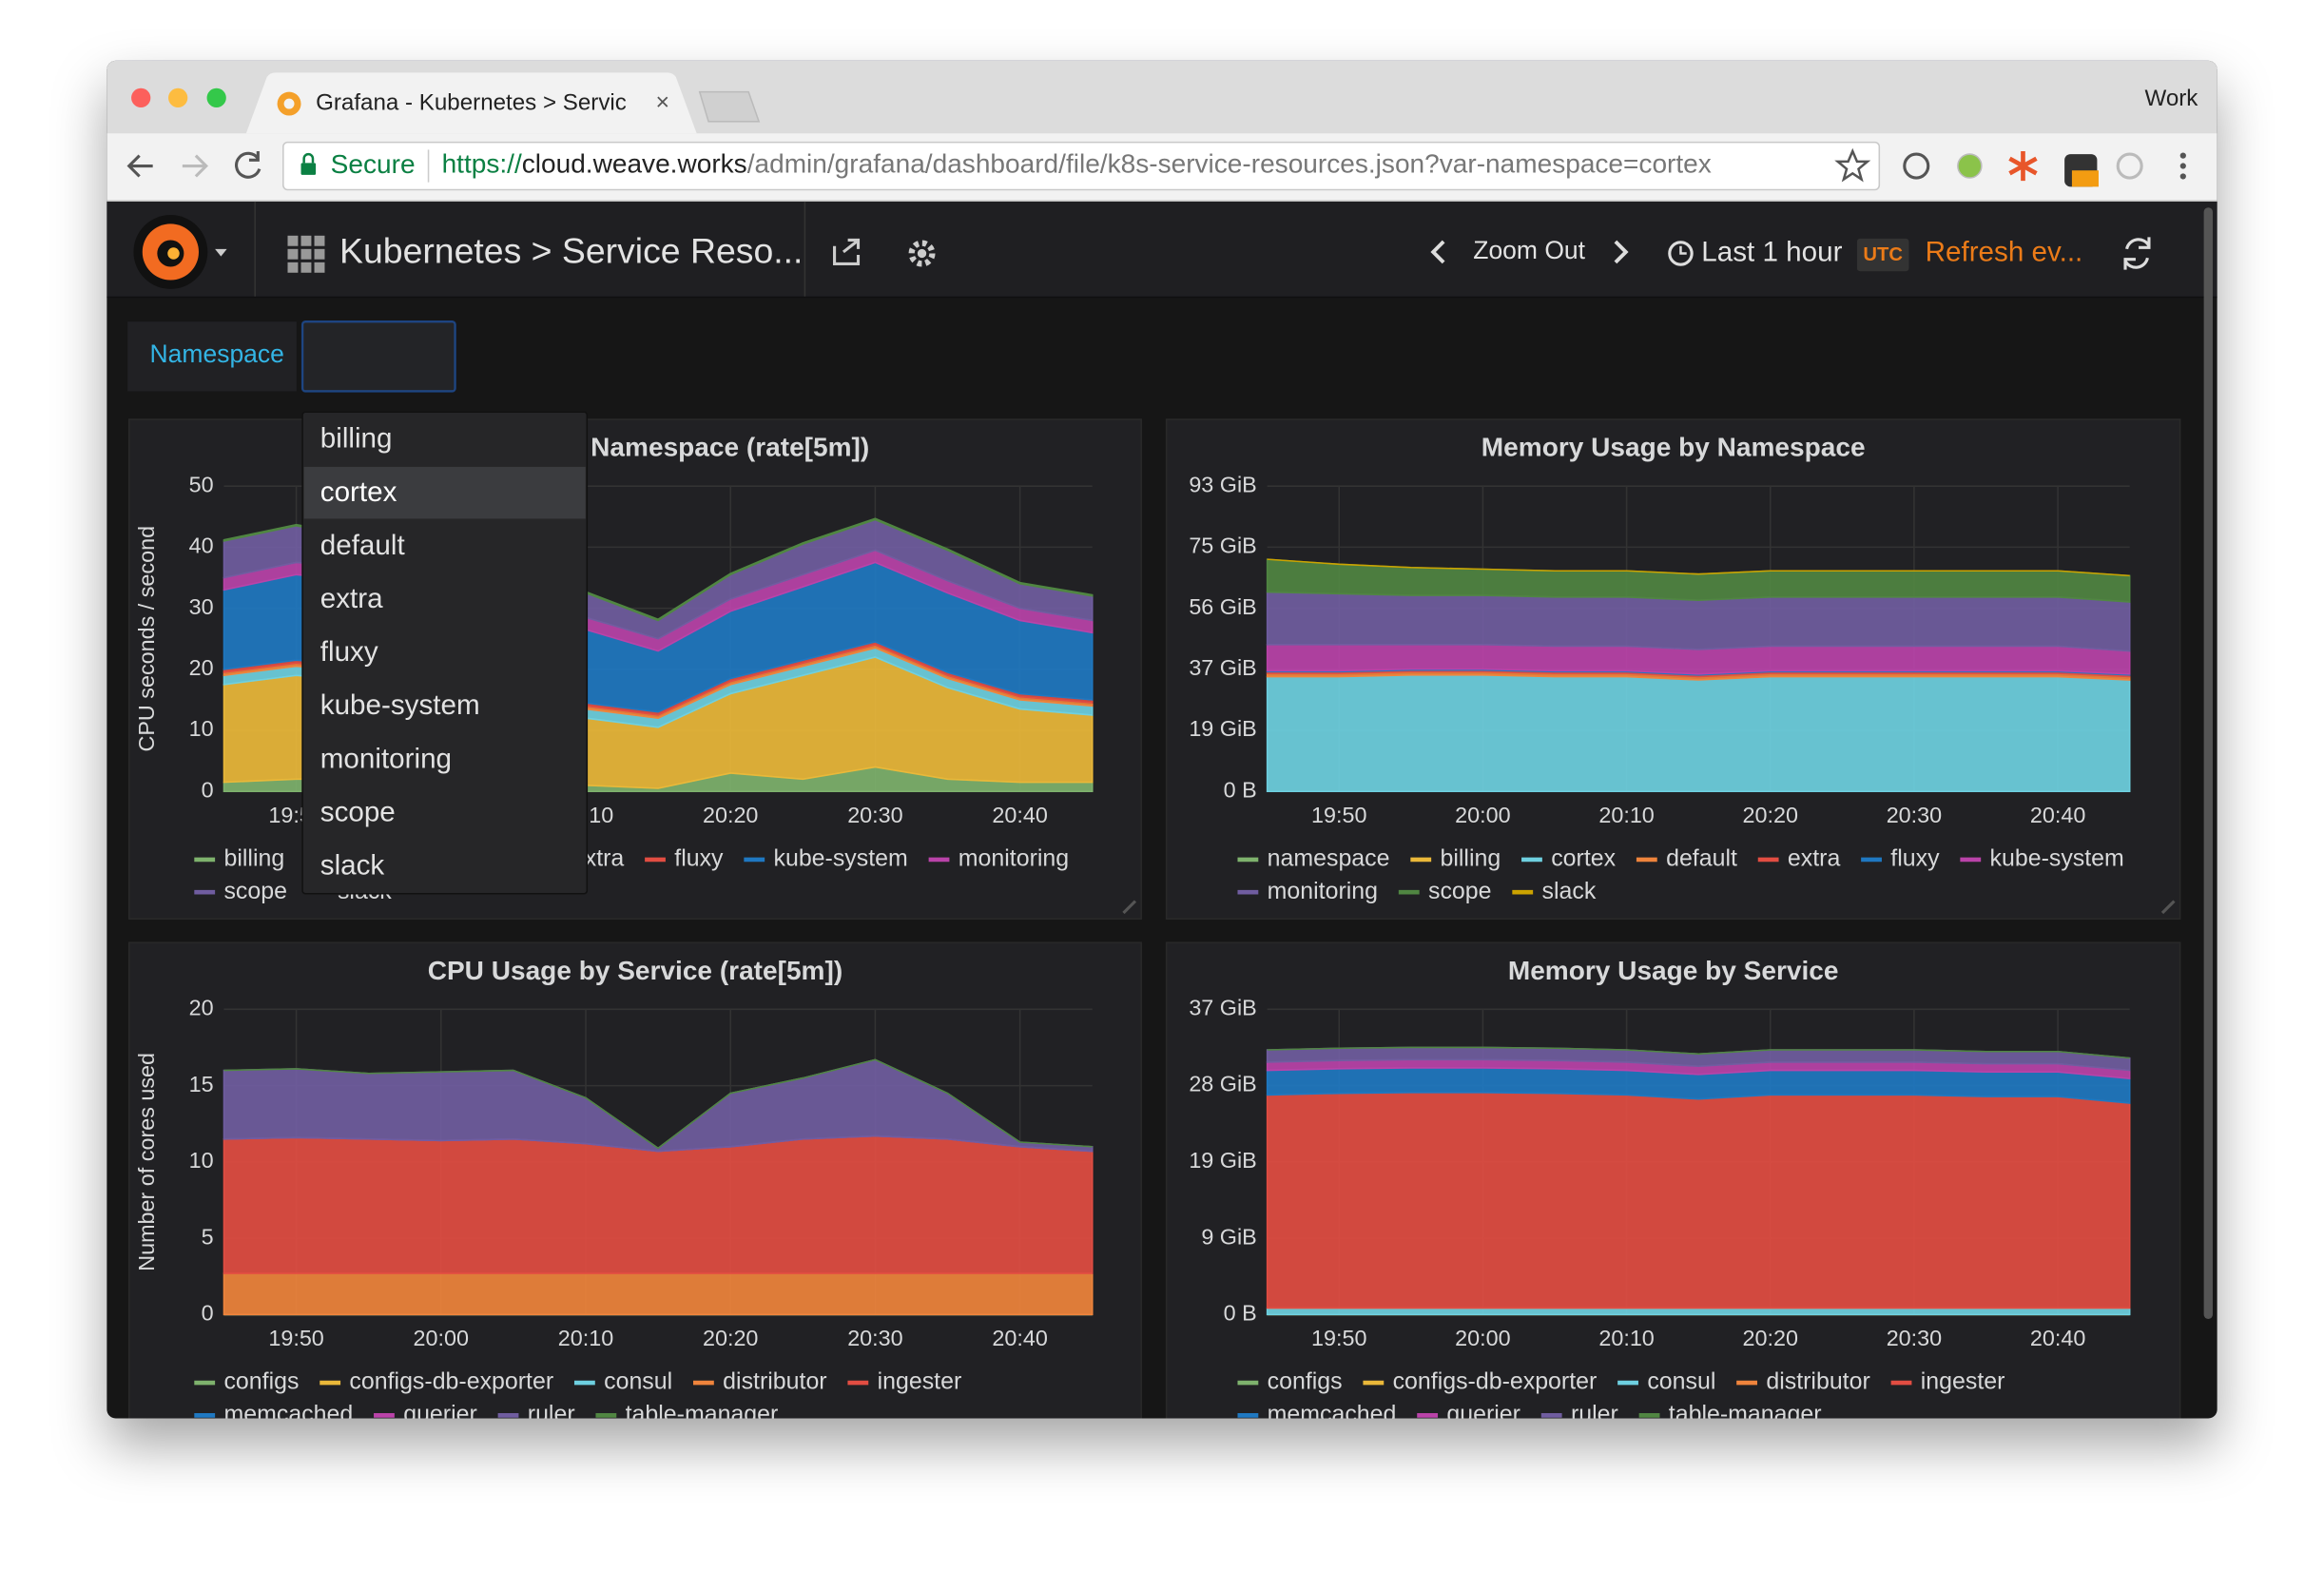 The image size is (2324, 1571). Describe the element at coordinates (352, 866) in the screenshot. I see `dropdown-option: slack` at that location.